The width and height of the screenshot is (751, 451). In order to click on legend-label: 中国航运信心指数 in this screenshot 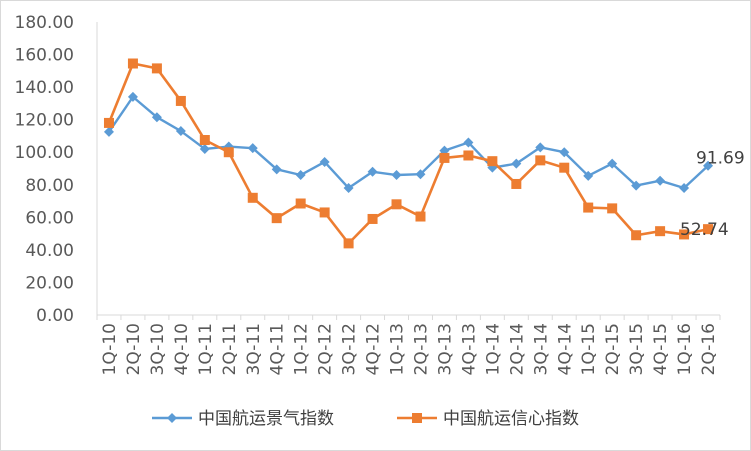, I will do `click(511, 419)`.